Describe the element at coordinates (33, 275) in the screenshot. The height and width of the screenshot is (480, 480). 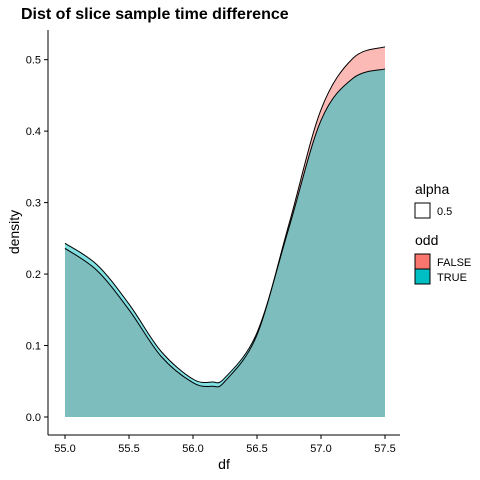
I see `y-tick-label: 0.2` at that location.